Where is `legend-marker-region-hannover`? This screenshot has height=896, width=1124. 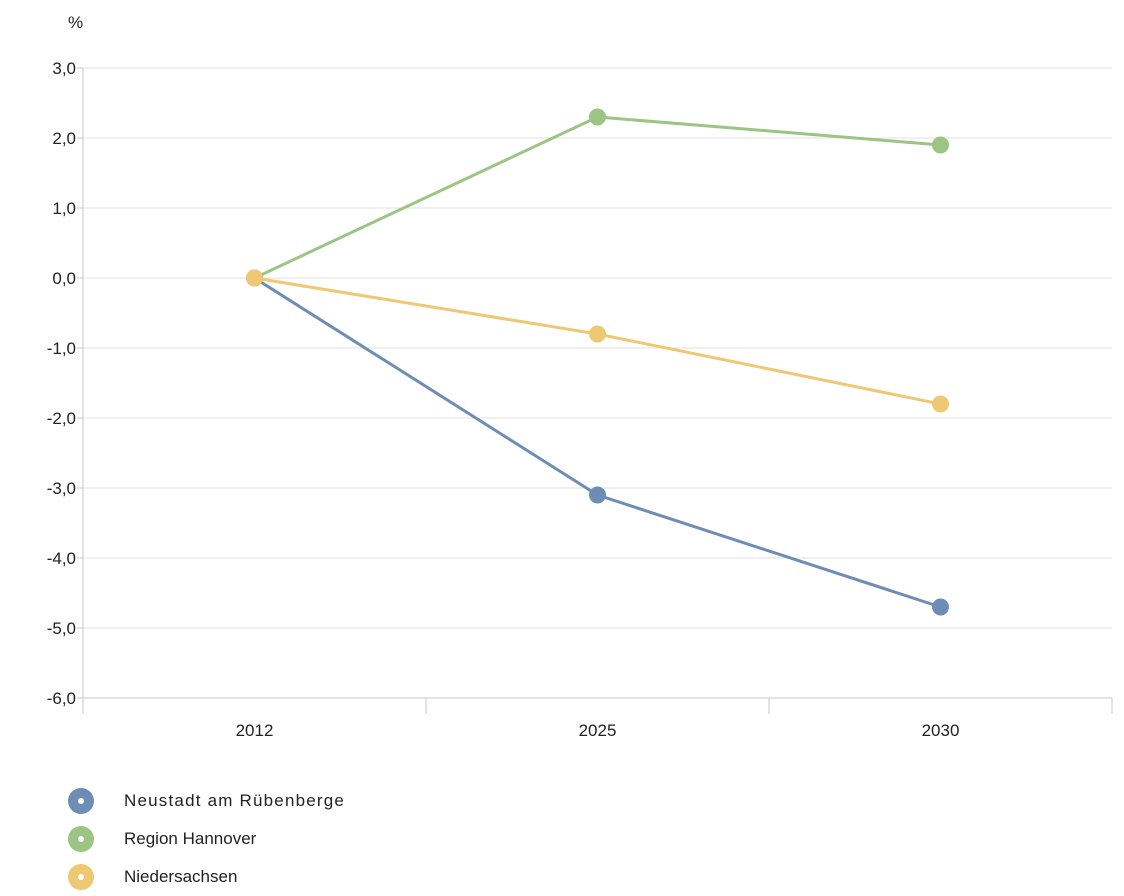 legend-marker-region-hannover is located at coordinates (81, 839).